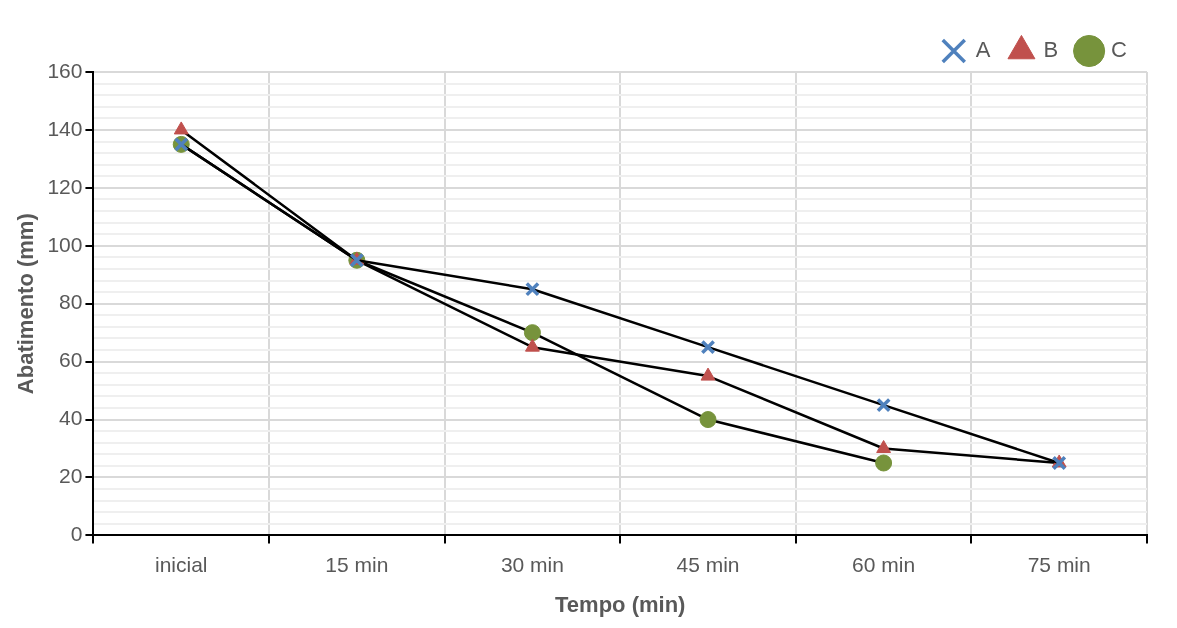  What do you see at coordinates (1059, 564) in the screenshot?
I see `x-tick-label: 75 min` at bounding box center [1059, 564].